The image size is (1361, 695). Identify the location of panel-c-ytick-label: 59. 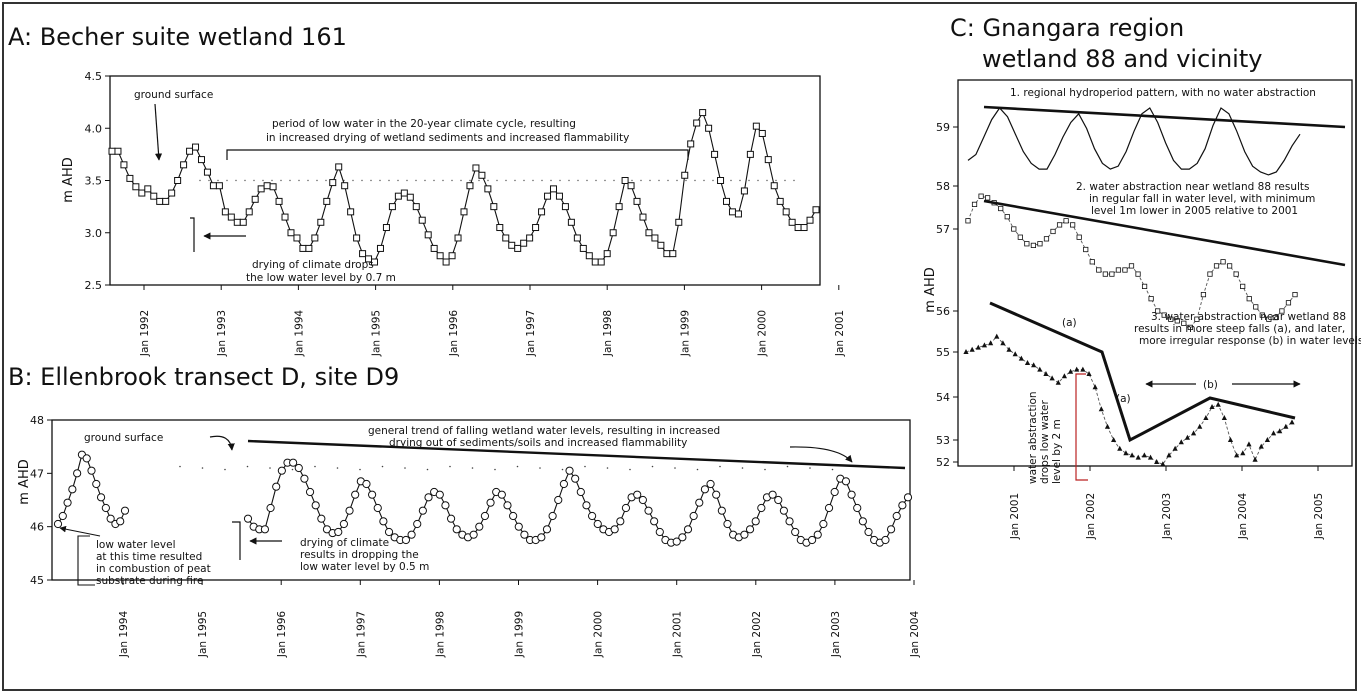
(943, 127).